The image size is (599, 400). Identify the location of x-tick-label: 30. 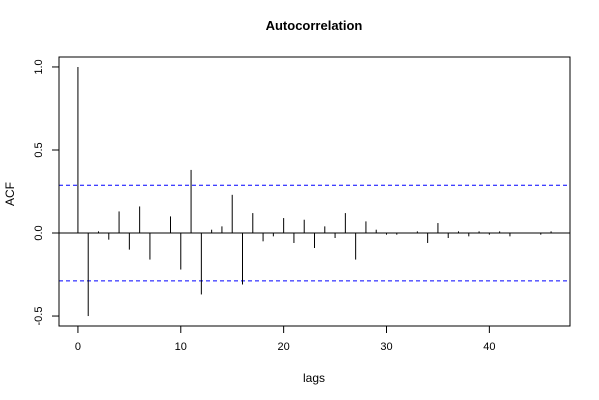
(386, 347).